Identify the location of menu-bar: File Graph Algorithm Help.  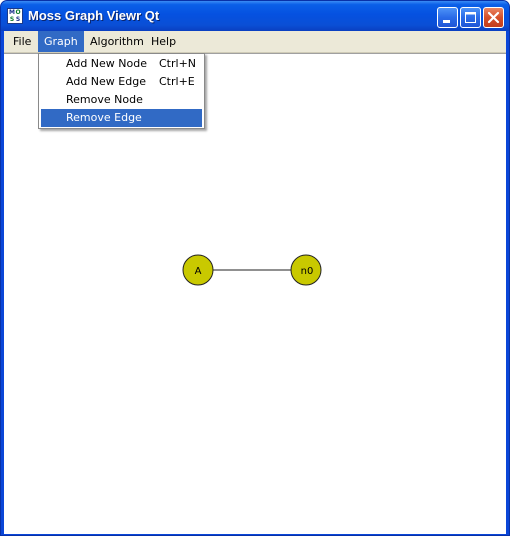
(255, 42).